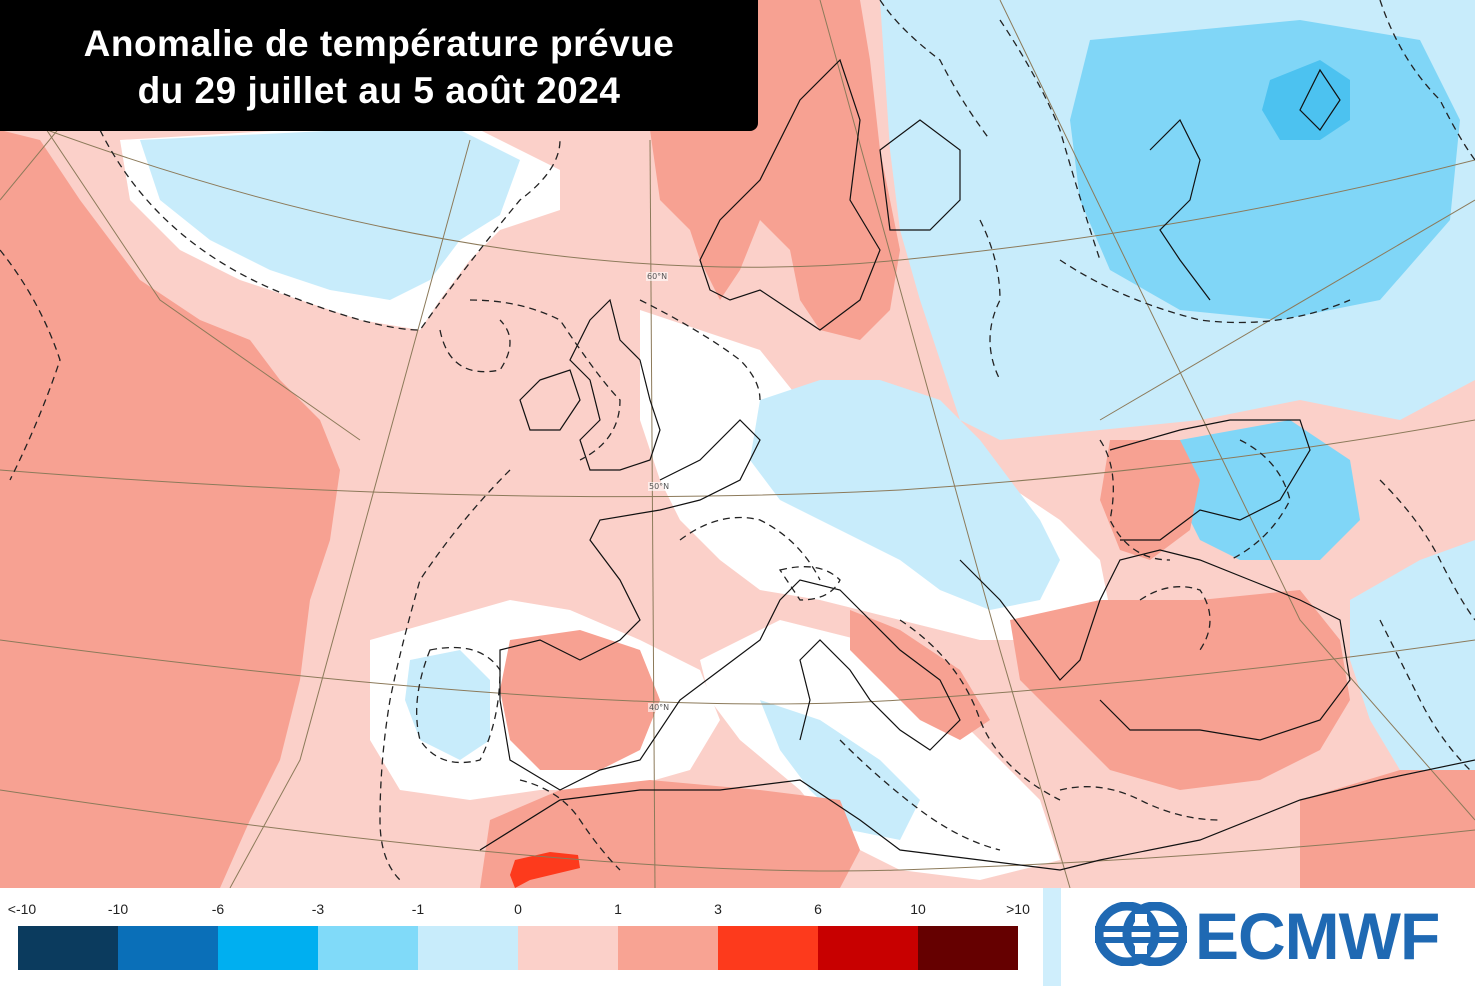  What do you see at coordinates (1018, 909) in the screenshot?
I see `legend-tick: >10` at bounding box center [1018, 909].